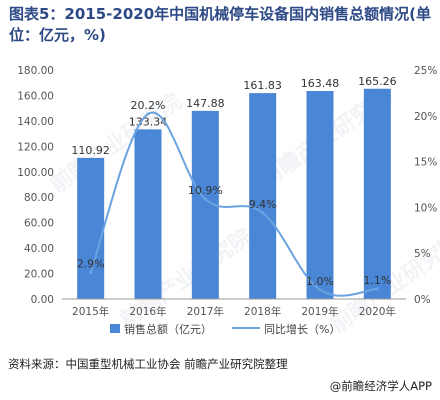 The height and width of the screenshot is (400, 440). I want to click on y-left-tick-label: 180.00, so click(35, 71).